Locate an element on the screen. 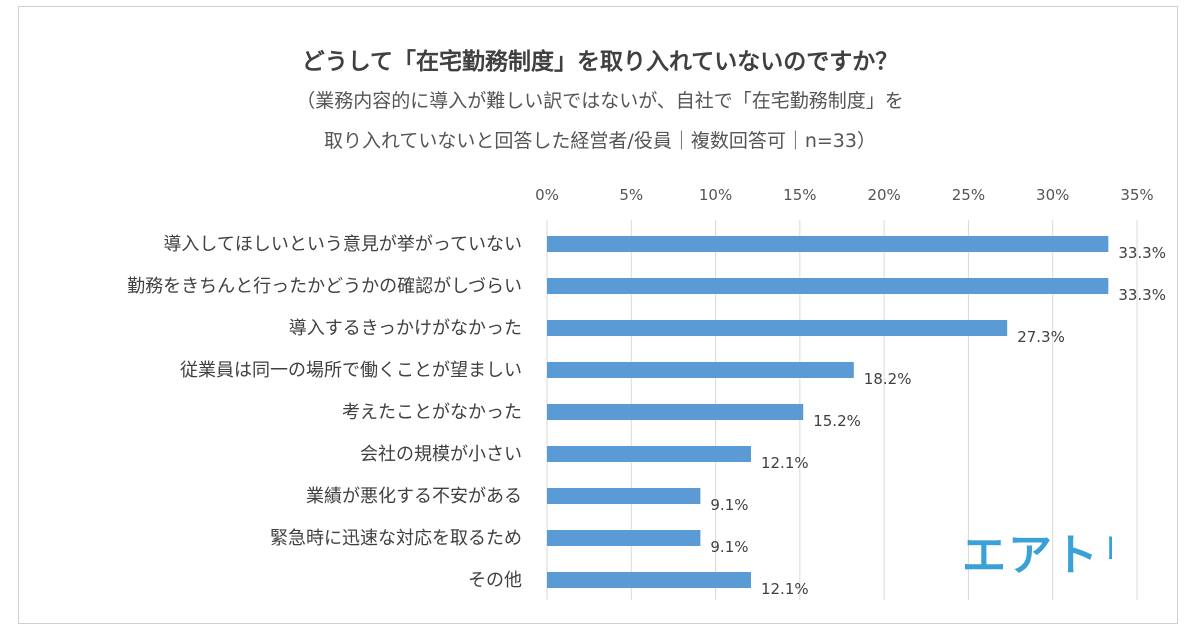 The height and width of the screenshot is (630, 1200). x-tick-label: 20% is located at coordinates (883, 195).